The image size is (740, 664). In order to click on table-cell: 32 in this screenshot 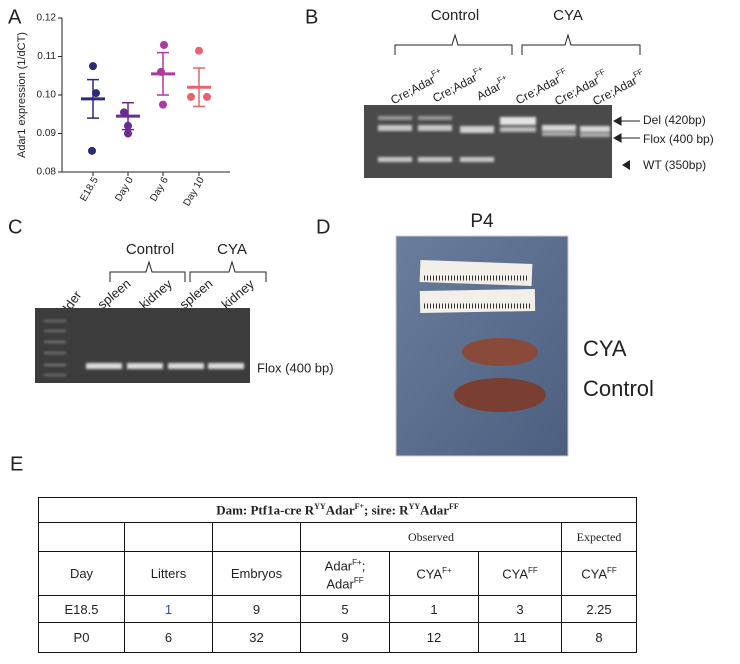, I will do `click(256, 637)`.